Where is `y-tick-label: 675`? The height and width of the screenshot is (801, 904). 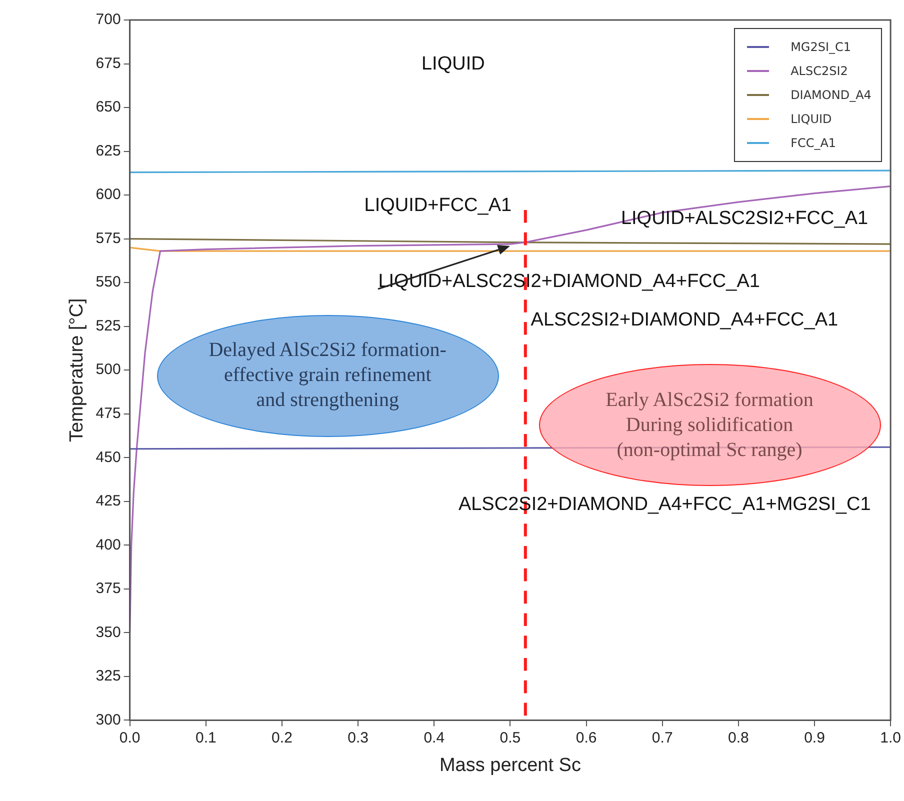 y-tick-label: 675 is located at coordinates (108, 63).